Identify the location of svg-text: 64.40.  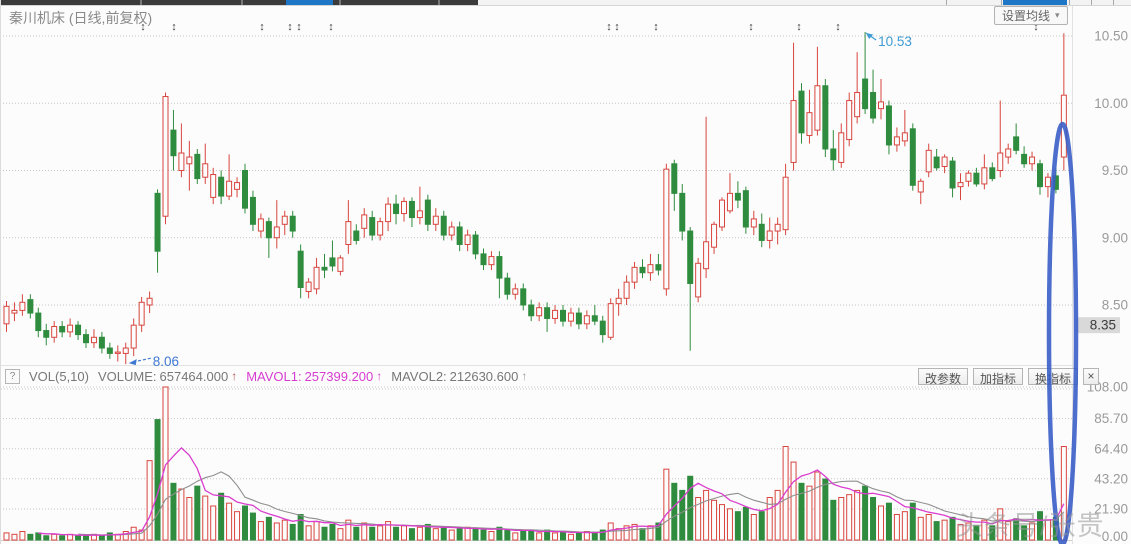
(1111, 448).